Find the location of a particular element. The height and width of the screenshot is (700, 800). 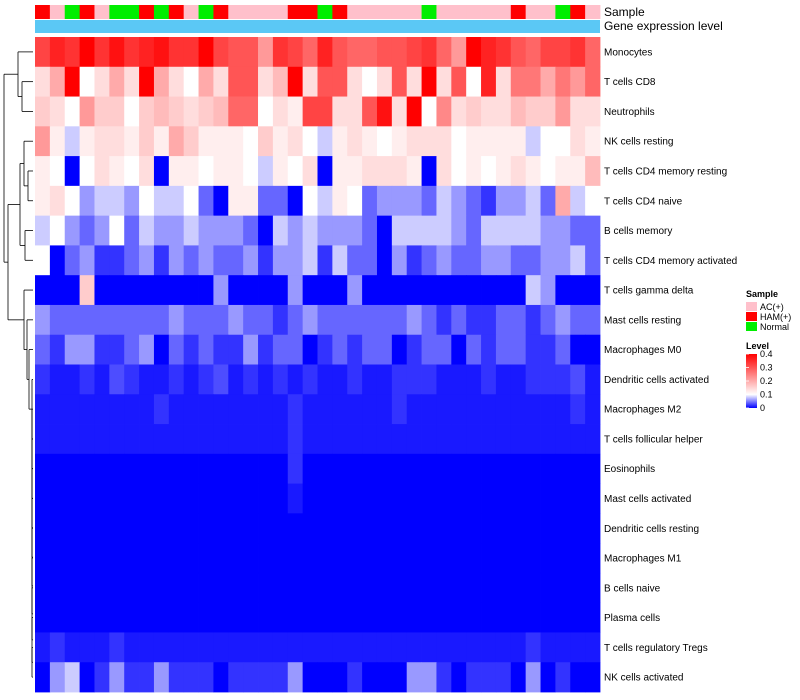

row-label: Monocytes is located at coordinates (628, 52).